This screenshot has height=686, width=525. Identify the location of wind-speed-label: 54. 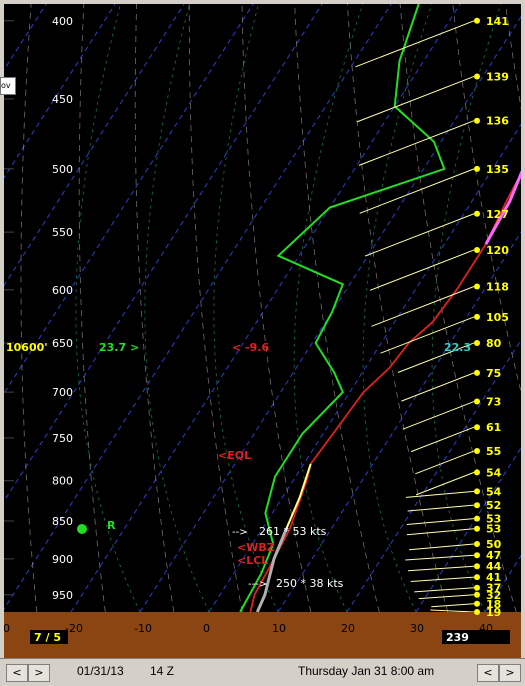
(494, 472).